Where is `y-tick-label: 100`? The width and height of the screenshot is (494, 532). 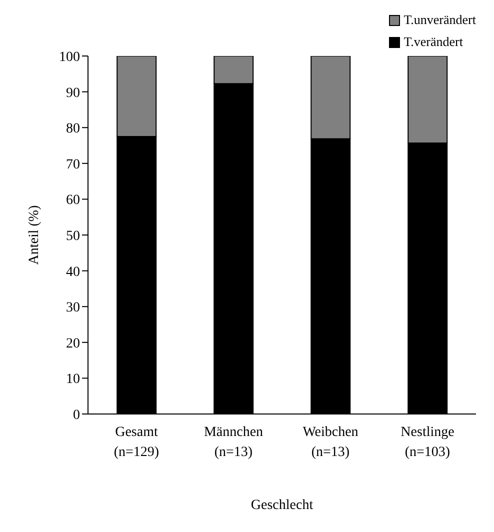
y-tick-label: 100 is located at coordinates (69, 57).